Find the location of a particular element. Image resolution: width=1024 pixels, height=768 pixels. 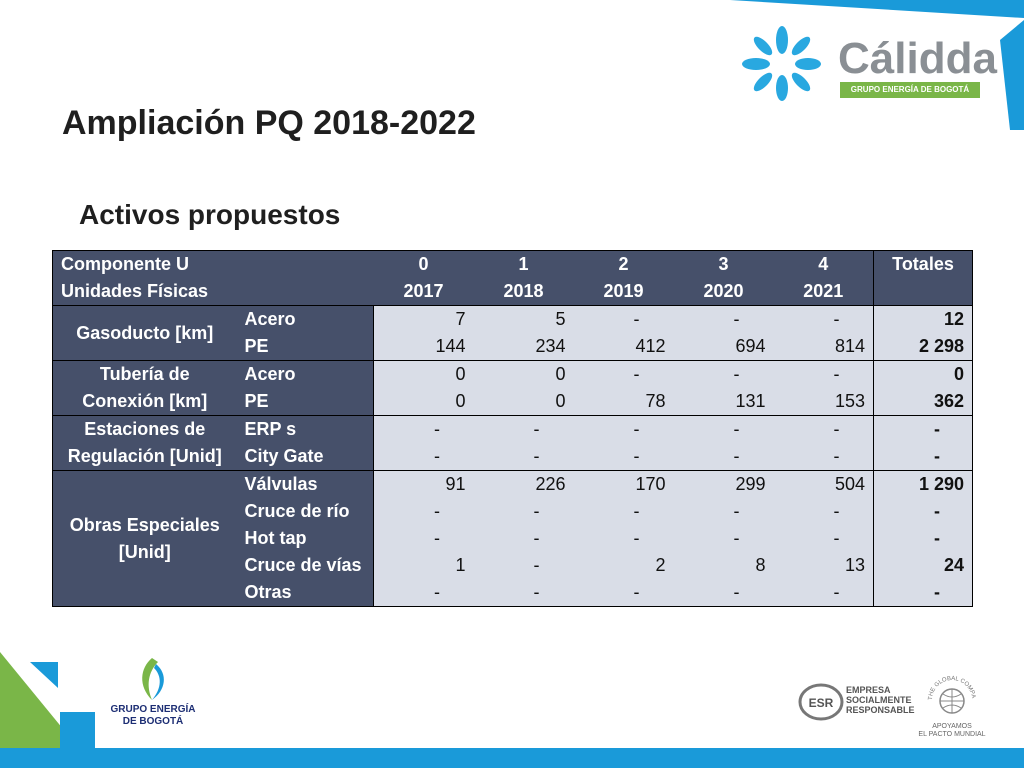

global-compact-ring-text: THE GLOBAL COMPACT is located at coordinates (950, 685).